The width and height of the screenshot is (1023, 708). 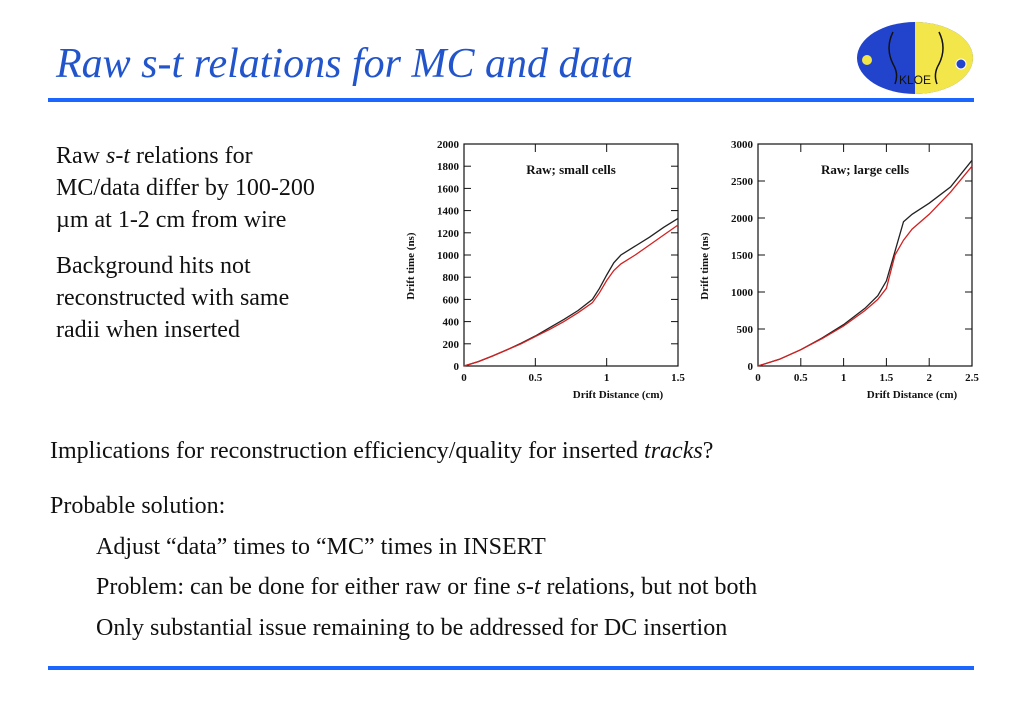 I want to click on text-span: relations, but not both, so click(x=649, y=587).